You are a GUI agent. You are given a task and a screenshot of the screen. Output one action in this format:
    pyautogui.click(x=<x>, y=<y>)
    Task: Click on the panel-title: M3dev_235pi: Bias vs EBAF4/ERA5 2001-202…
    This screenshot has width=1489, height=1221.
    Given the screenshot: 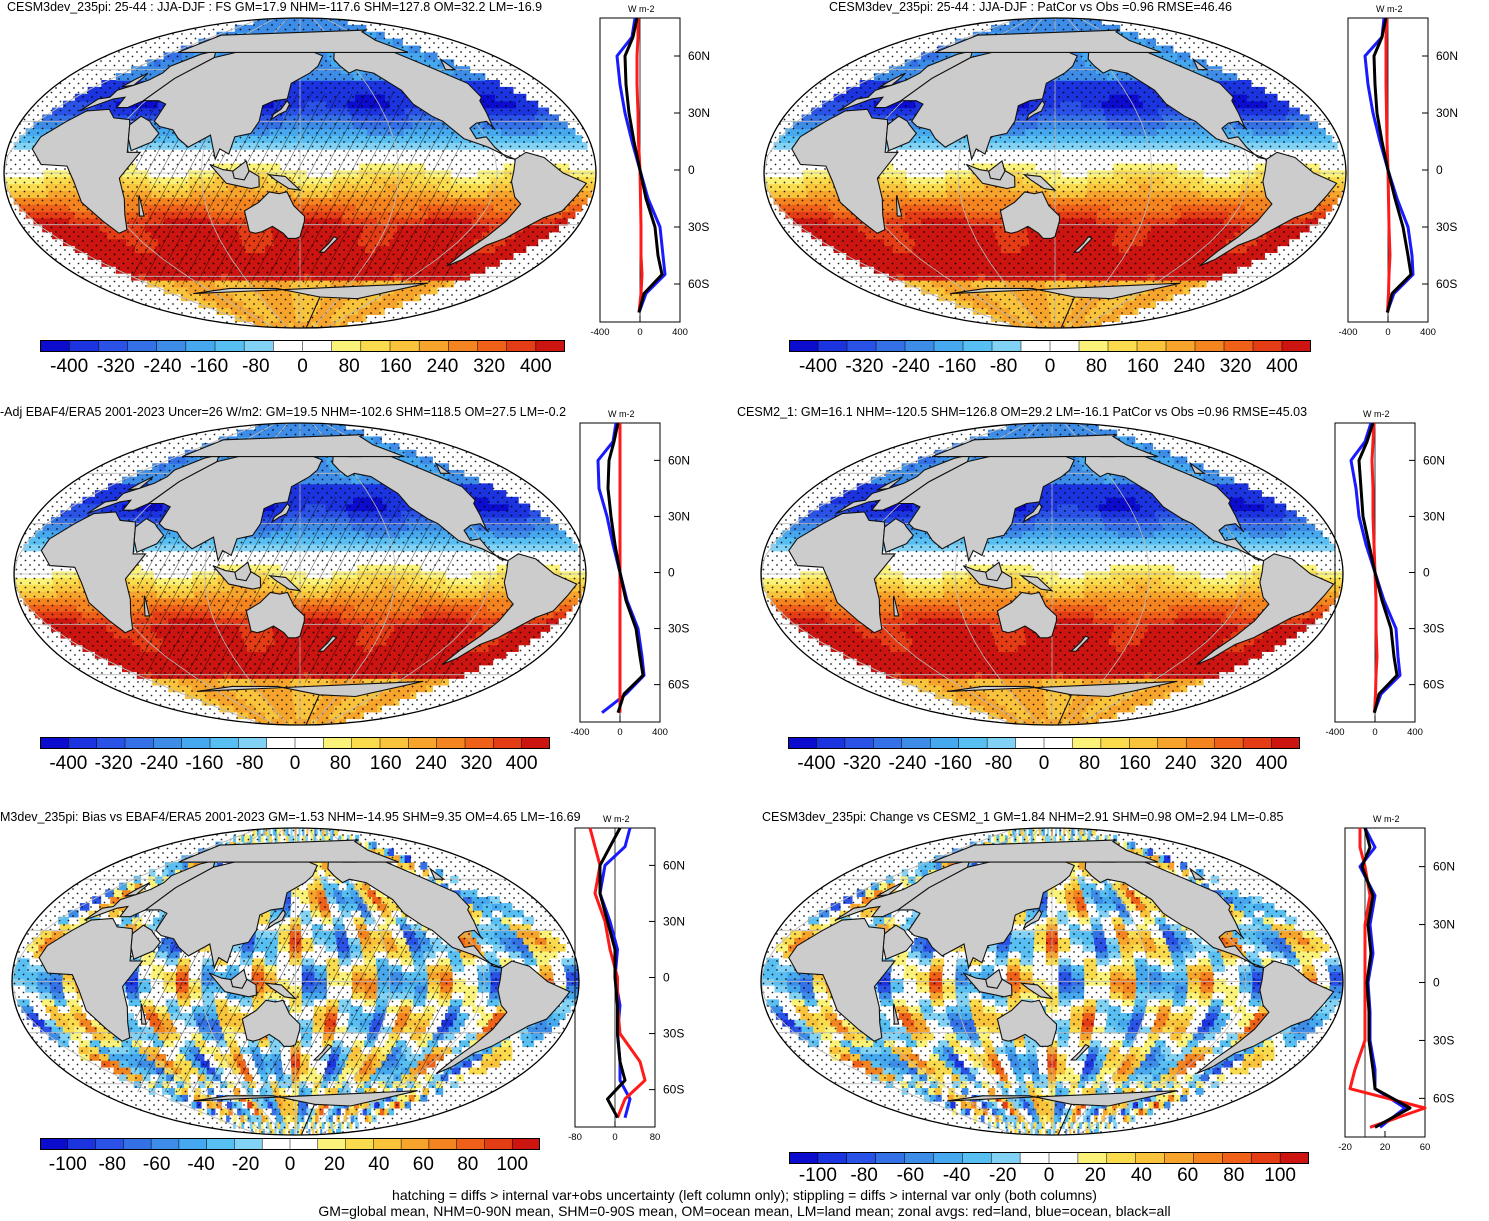 What is the action you would take?
    pyautogui.click(x=290, y=817)
    